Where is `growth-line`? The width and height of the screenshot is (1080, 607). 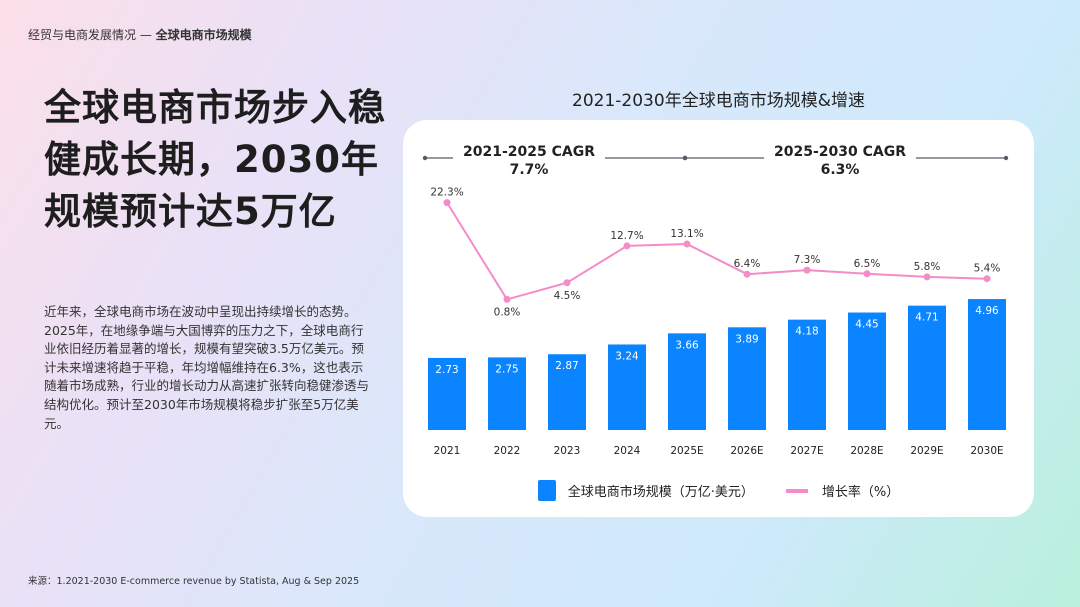 growth-line is located at coordinates (717, 251).